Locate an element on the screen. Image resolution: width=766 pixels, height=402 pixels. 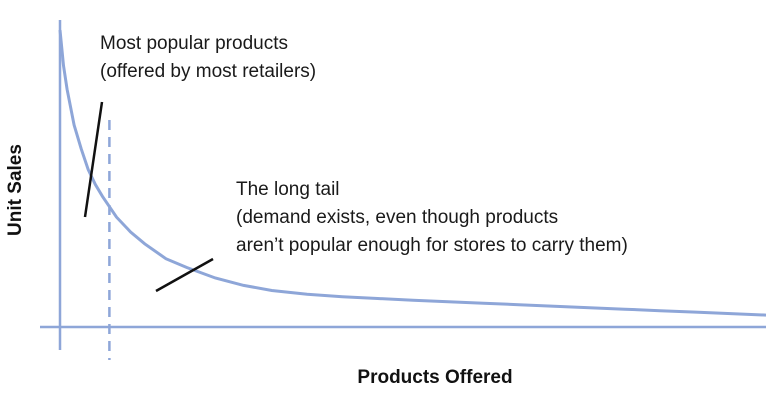
x-axis-title: Products Offered is located at coordinates (434, 377).